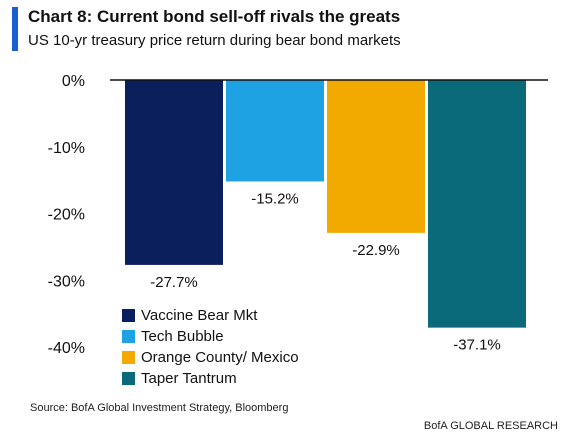 The width and height of the screenshot is (580, 436). What do you see at coordinates (376, 250) in the screenshot?
I see `bar-value-label: -22.9%` at bounding box center [376, 250].